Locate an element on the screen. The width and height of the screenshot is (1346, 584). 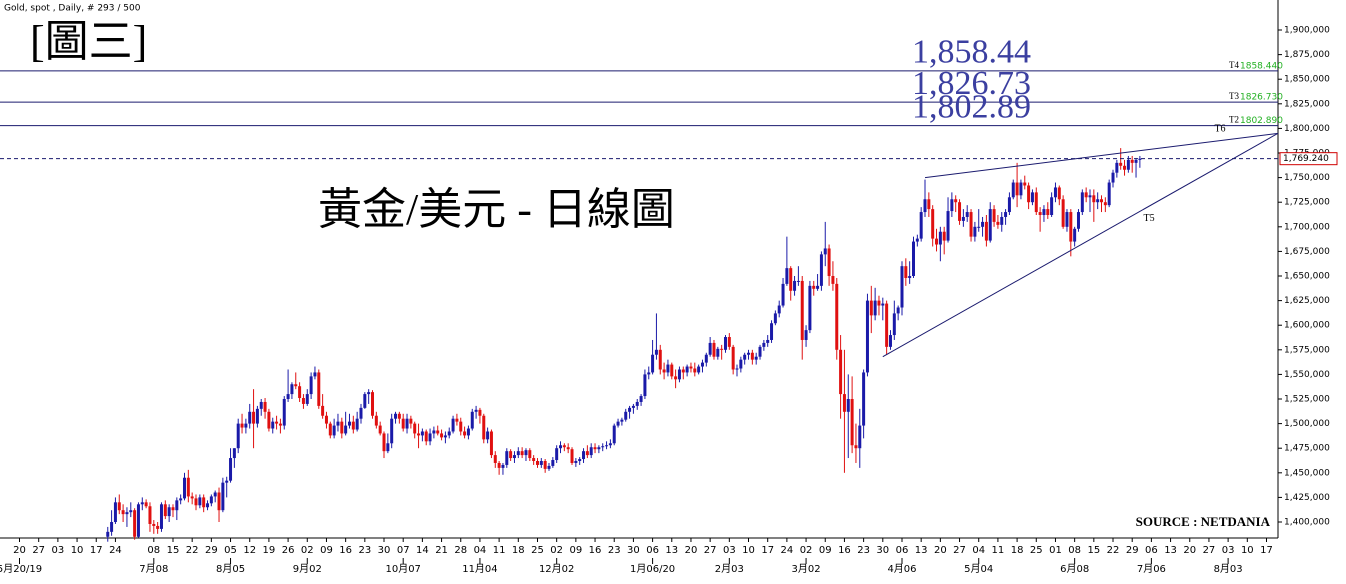
level-name: T3 is located at coordinates (1234, 96).